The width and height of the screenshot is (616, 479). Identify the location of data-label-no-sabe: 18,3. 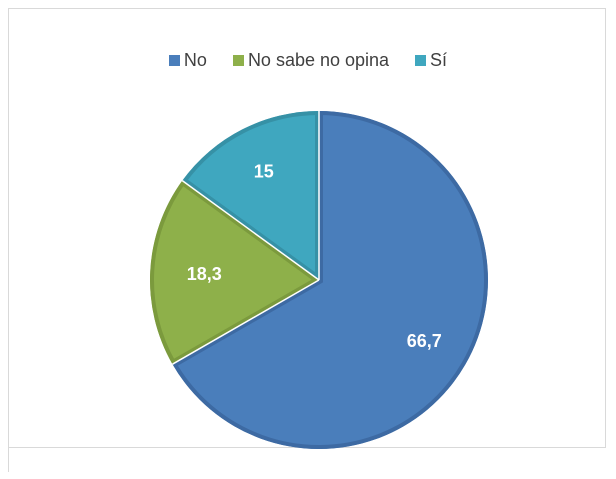
(204, 274).